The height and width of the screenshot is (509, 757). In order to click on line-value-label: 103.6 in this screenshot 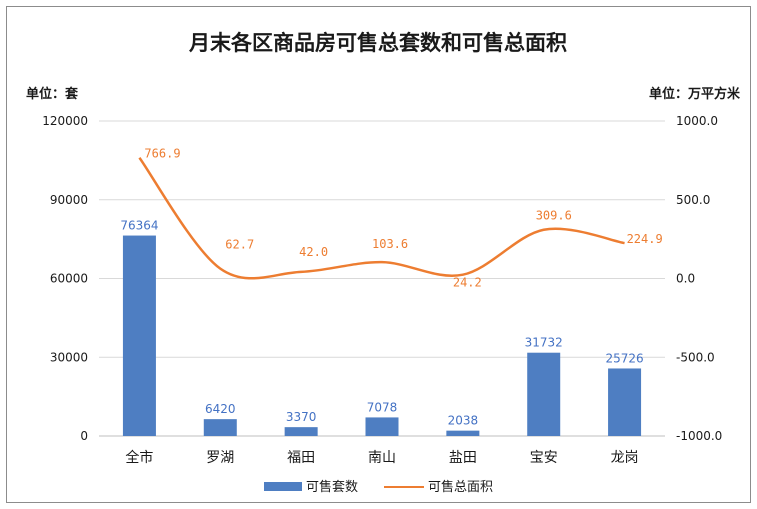, I will do `click(390, 244)`.